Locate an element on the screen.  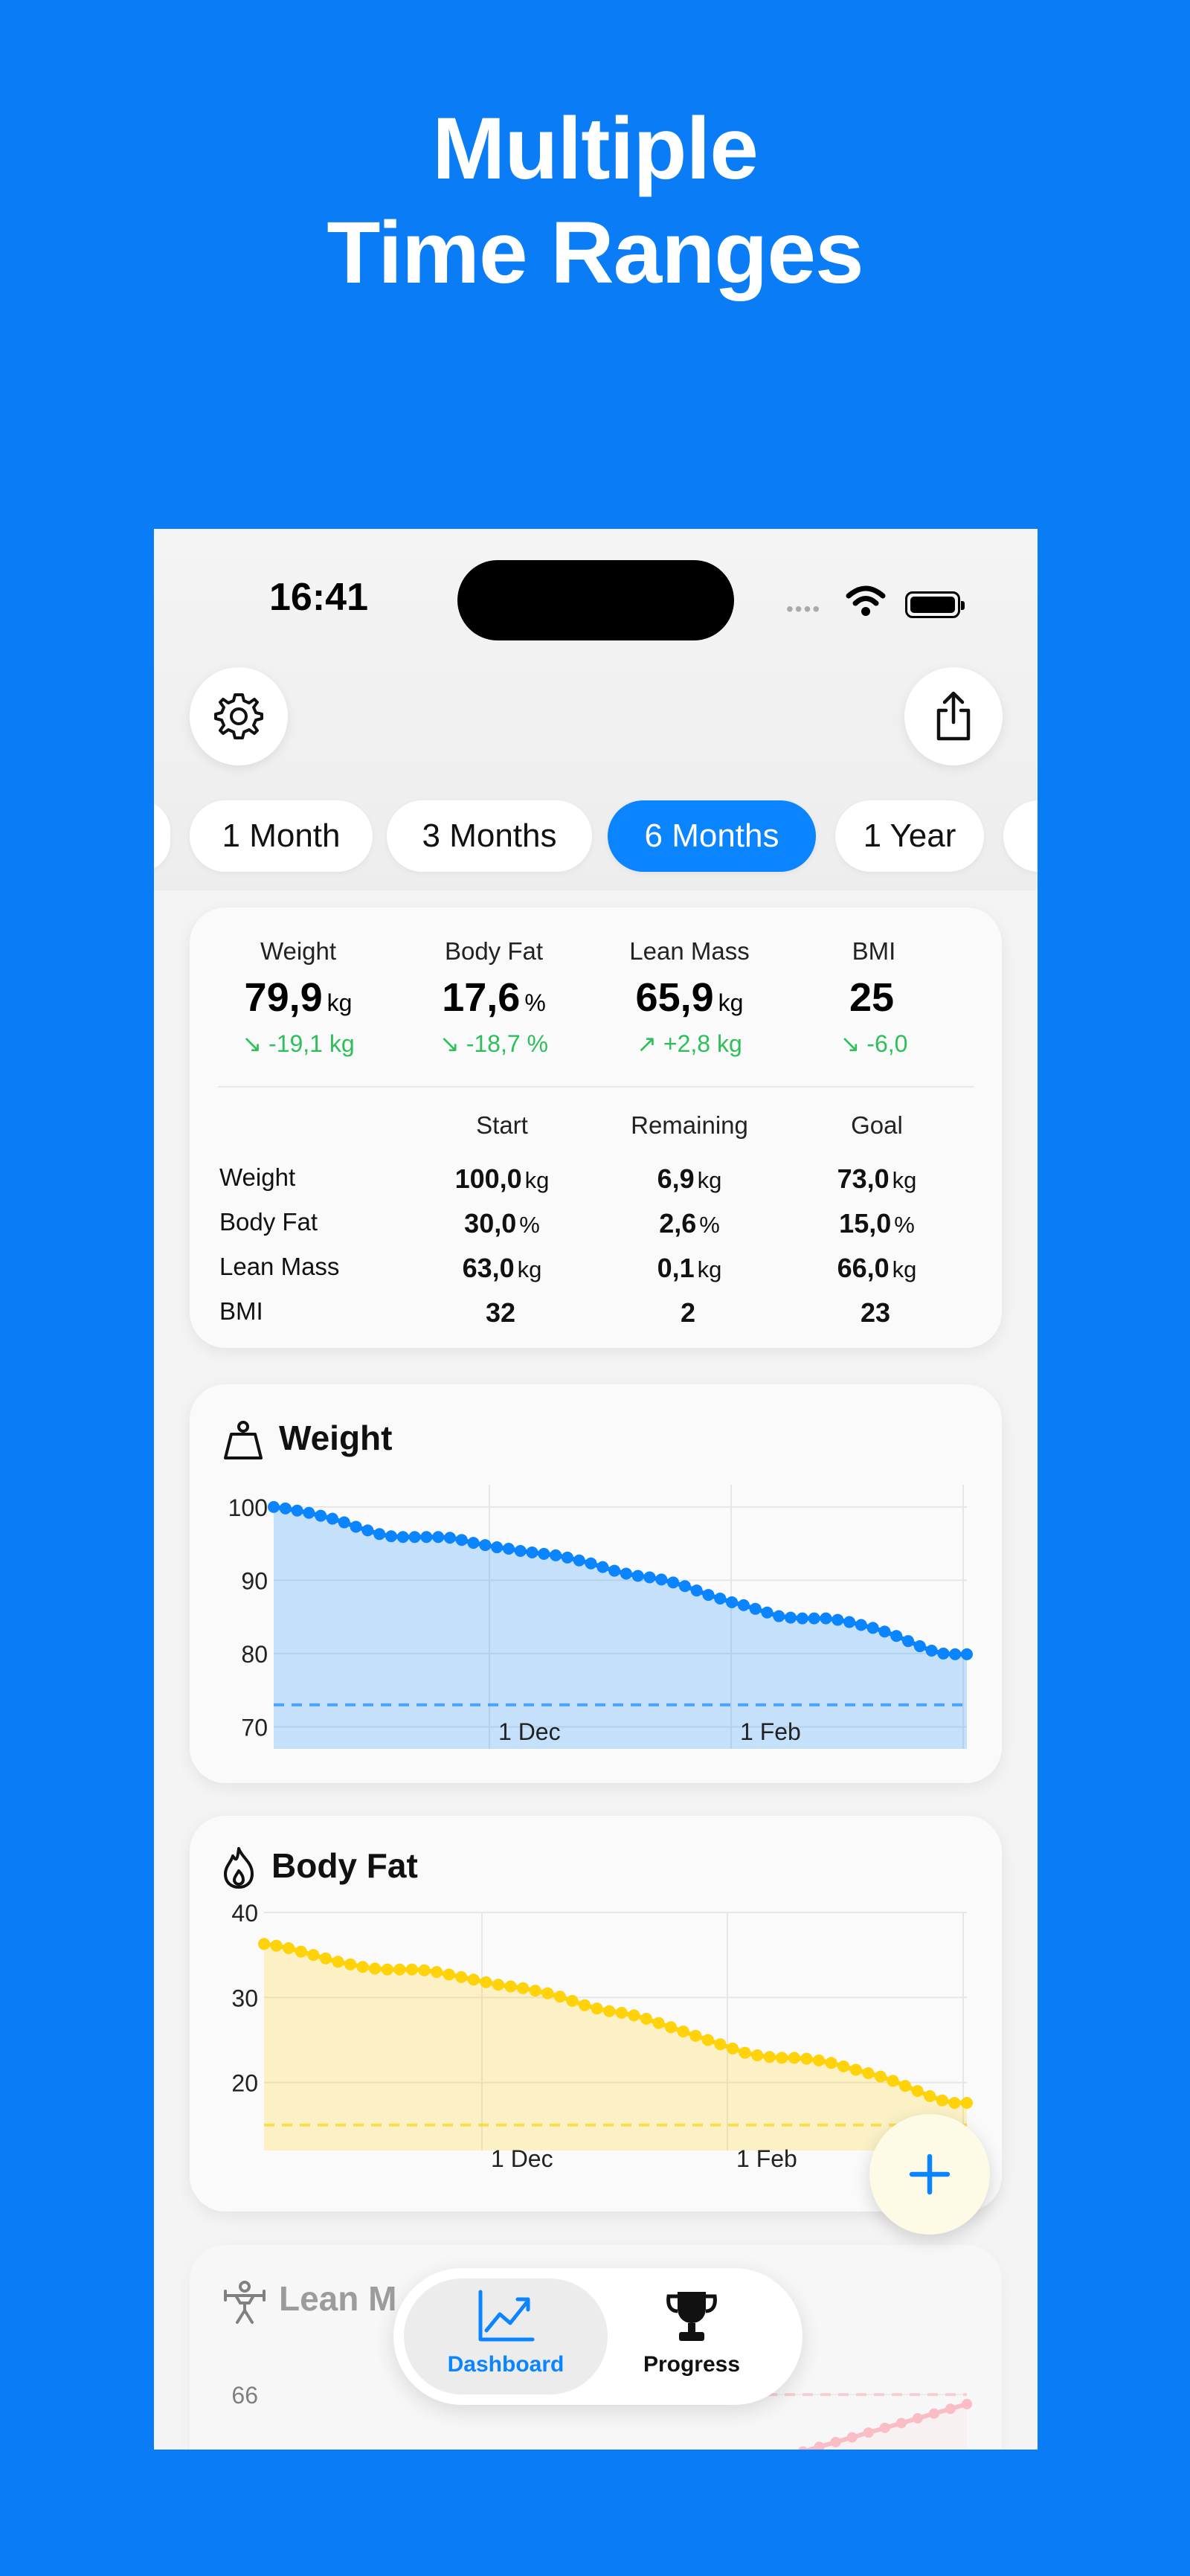
range-1-month: 1 Month is located at coordinates (281, 836).